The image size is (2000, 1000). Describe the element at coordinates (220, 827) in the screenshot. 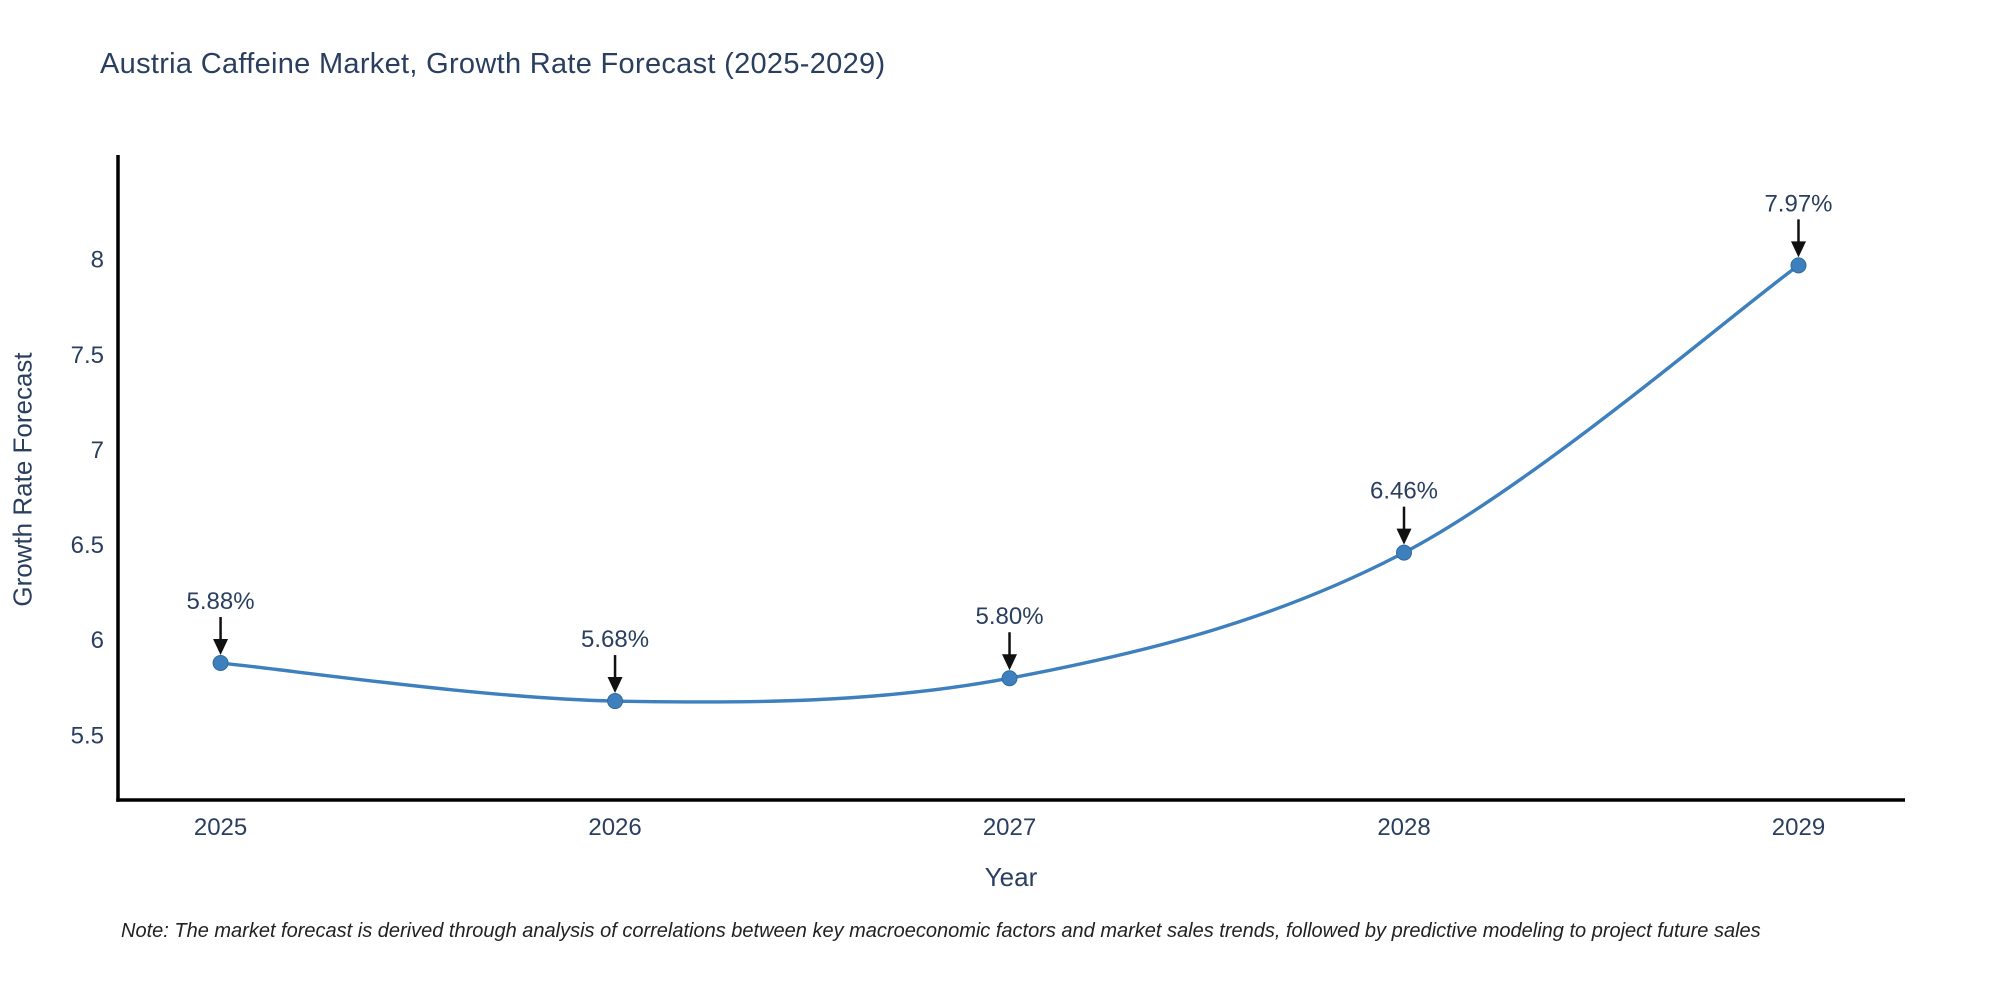

I see `x-tick-label: 2025` at that location.